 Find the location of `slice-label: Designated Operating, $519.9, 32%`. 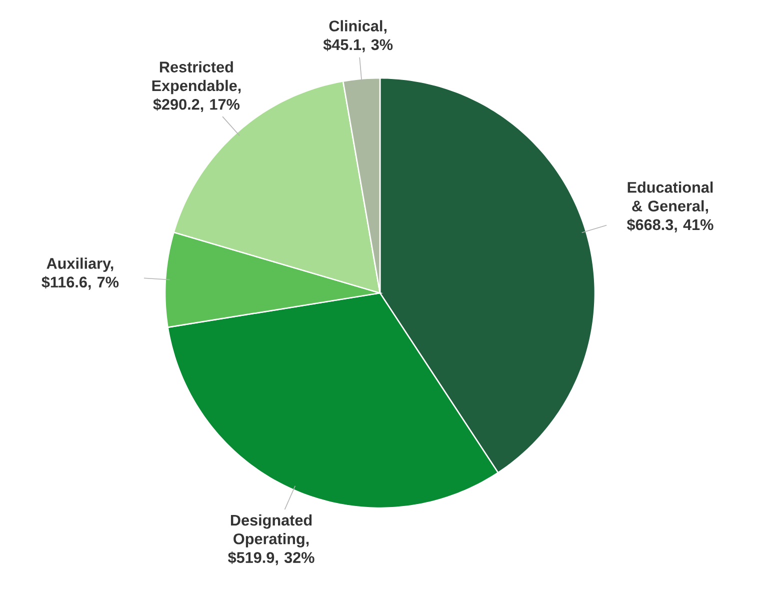

slice-label: Designated Operating, $519.9, 32% is located at coordinates (271, 540).